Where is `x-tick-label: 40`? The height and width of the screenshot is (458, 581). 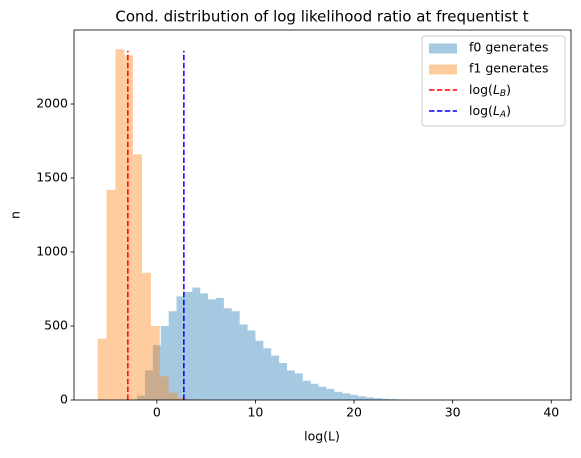 x-tick-label: 40 is located at coordinates (551, 412).